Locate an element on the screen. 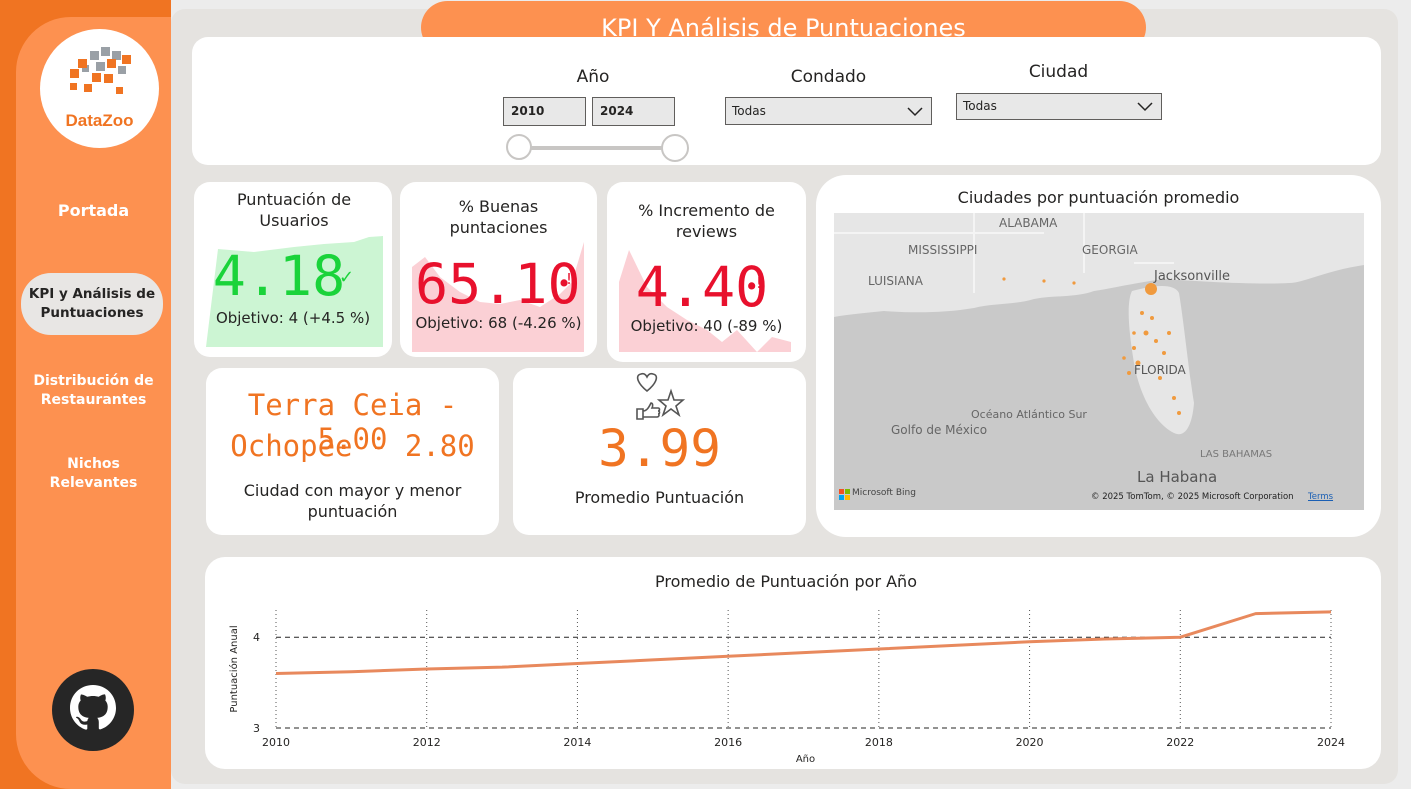  kpi-title: Puntuación de Usuarios is located at coordinates (294, 210).